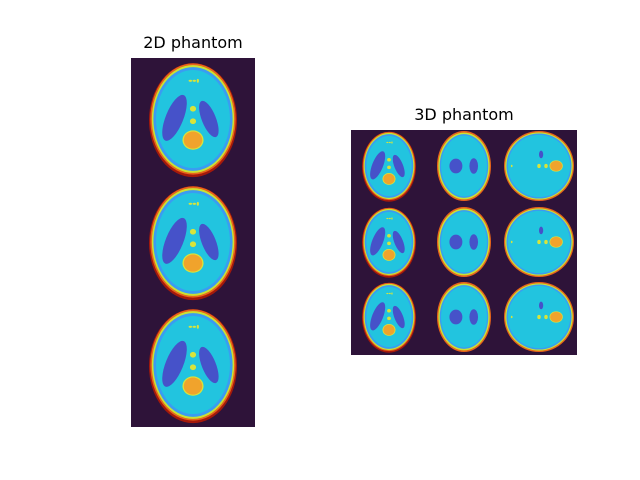 The image size is (640, 480). I want to click on panel-title-3d: 3D phantom, so click(464, 114).